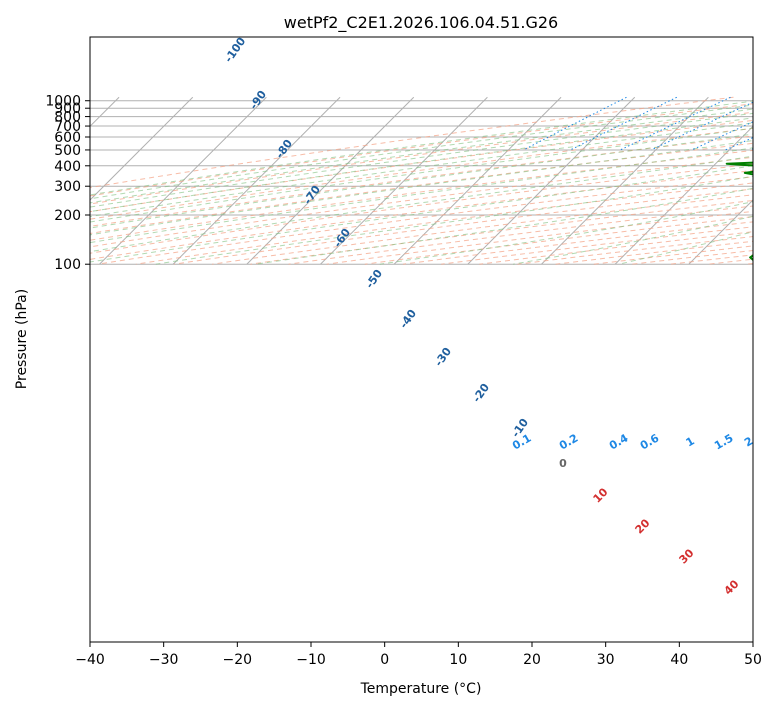 This screenshot has height=708, width=775. What do you see at coordinates (374, 279) in the screenshot?
I see `dry-adiabat-label: -50` at bounding box center [374, 279].